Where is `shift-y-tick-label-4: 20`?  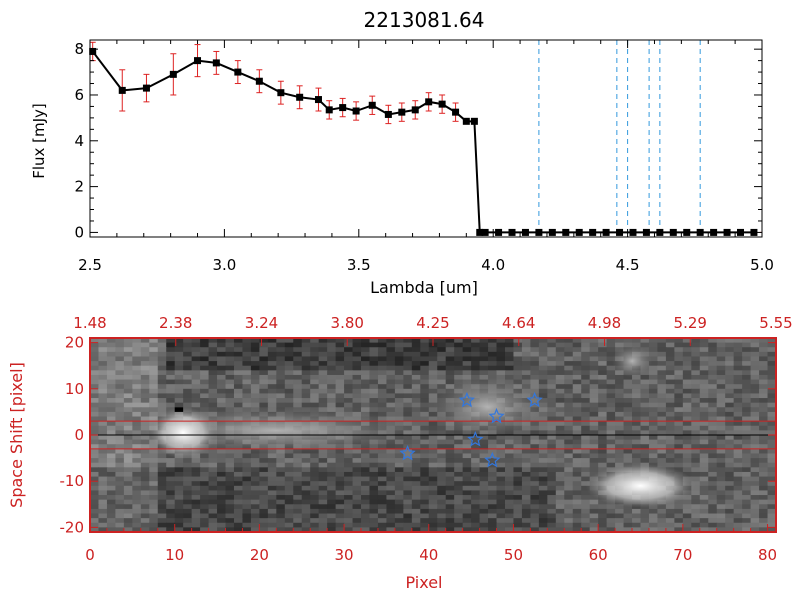 shift-y-tick-label-4: 20 is located at coordinates (74, 343).